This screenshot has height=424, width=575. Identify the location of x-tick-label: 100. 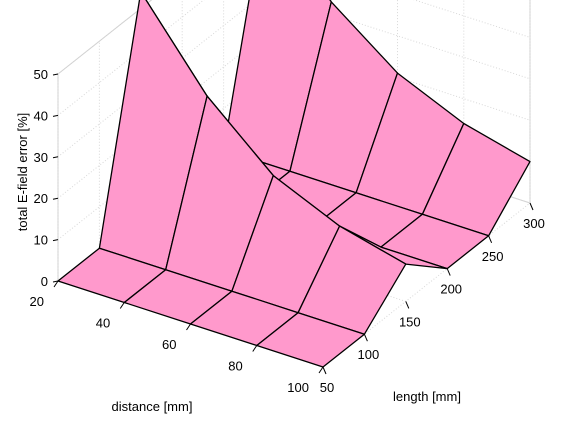
(298, 387).